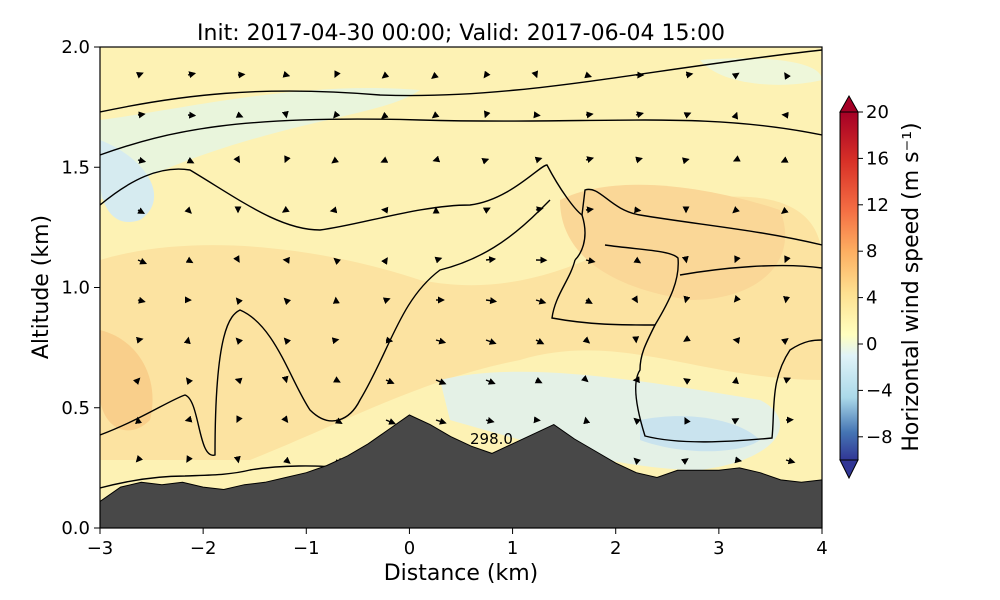 Image resolution: width=1000 pixels, height=600 pixels. Describe the element at coordinates (457, 543) in the screenshot. I see `x-axis: −3 −2 −1 0 1 2 3 4` at that location.